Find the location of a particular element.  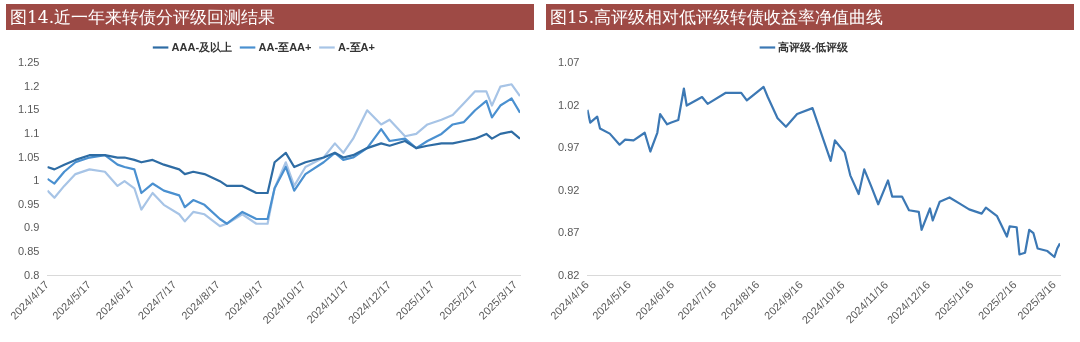

y-tick-label: 0.92 is located at coordinates (568, 189).